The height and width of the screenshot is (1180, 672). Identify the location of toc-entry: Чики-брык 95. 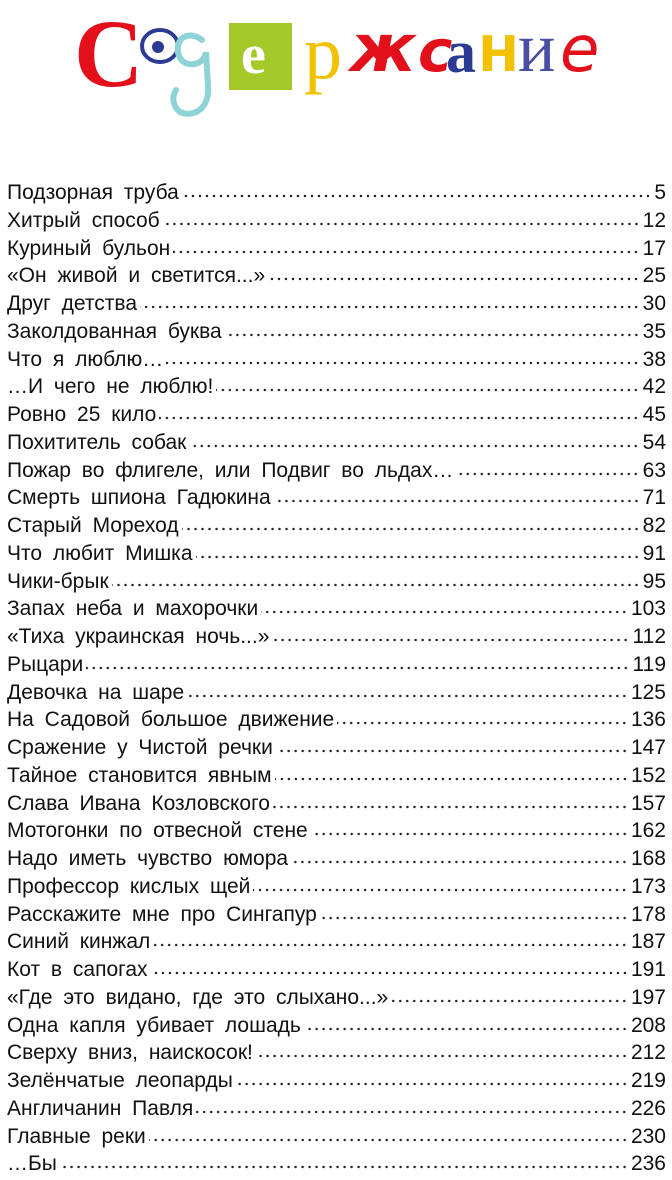
(336, 584).